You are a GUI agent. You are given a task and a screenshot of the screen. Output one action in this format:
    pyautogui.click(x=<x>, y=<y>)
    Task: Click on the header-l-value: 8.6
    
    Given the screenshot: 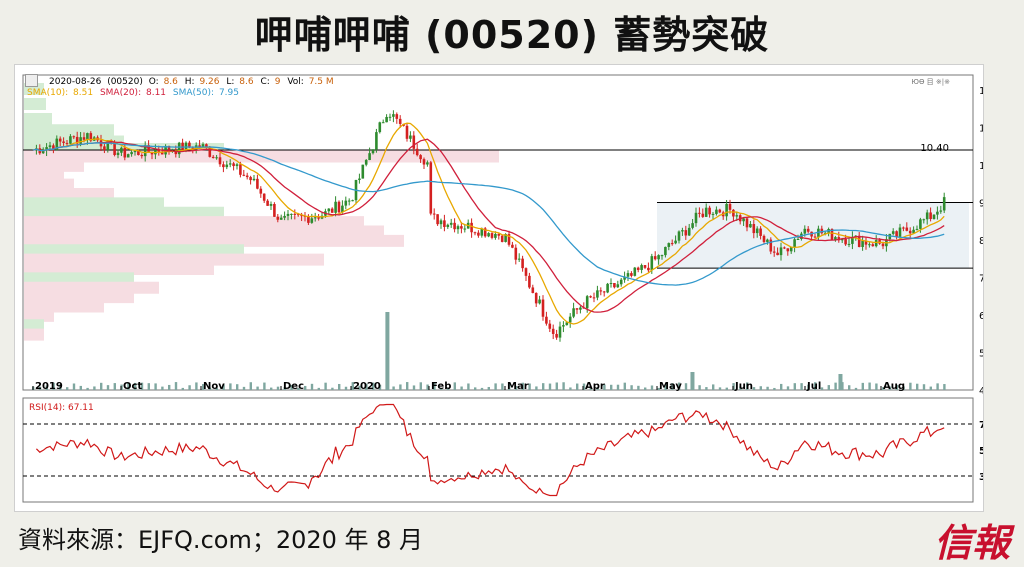 What is the action you would take?
    pyautogui.click(x=246, y=82)
    